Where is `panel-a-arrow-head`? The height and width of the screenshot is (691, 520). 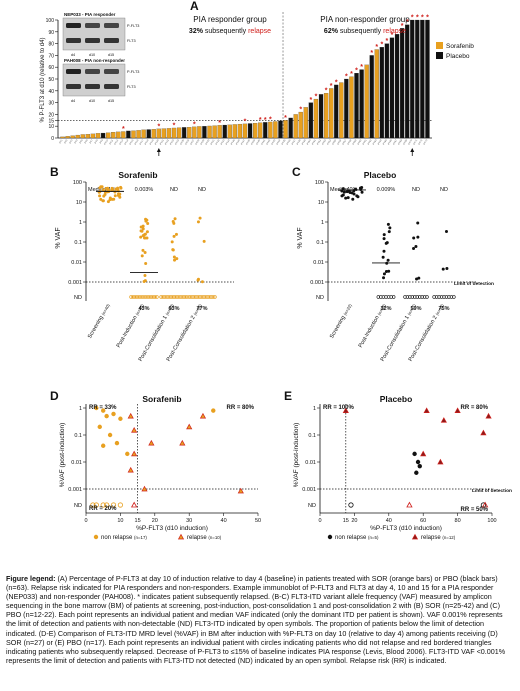 panel-a-arrow-head is located at coordinates (158, 150).